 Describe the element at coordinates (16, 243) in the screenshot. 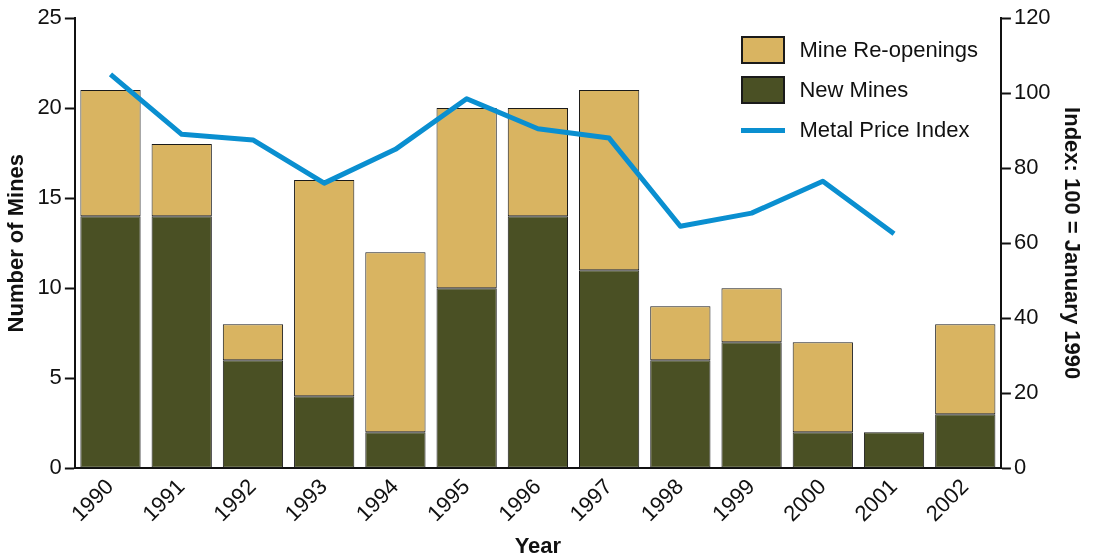

I see `y-axis-title: Number of Mines` at that location.